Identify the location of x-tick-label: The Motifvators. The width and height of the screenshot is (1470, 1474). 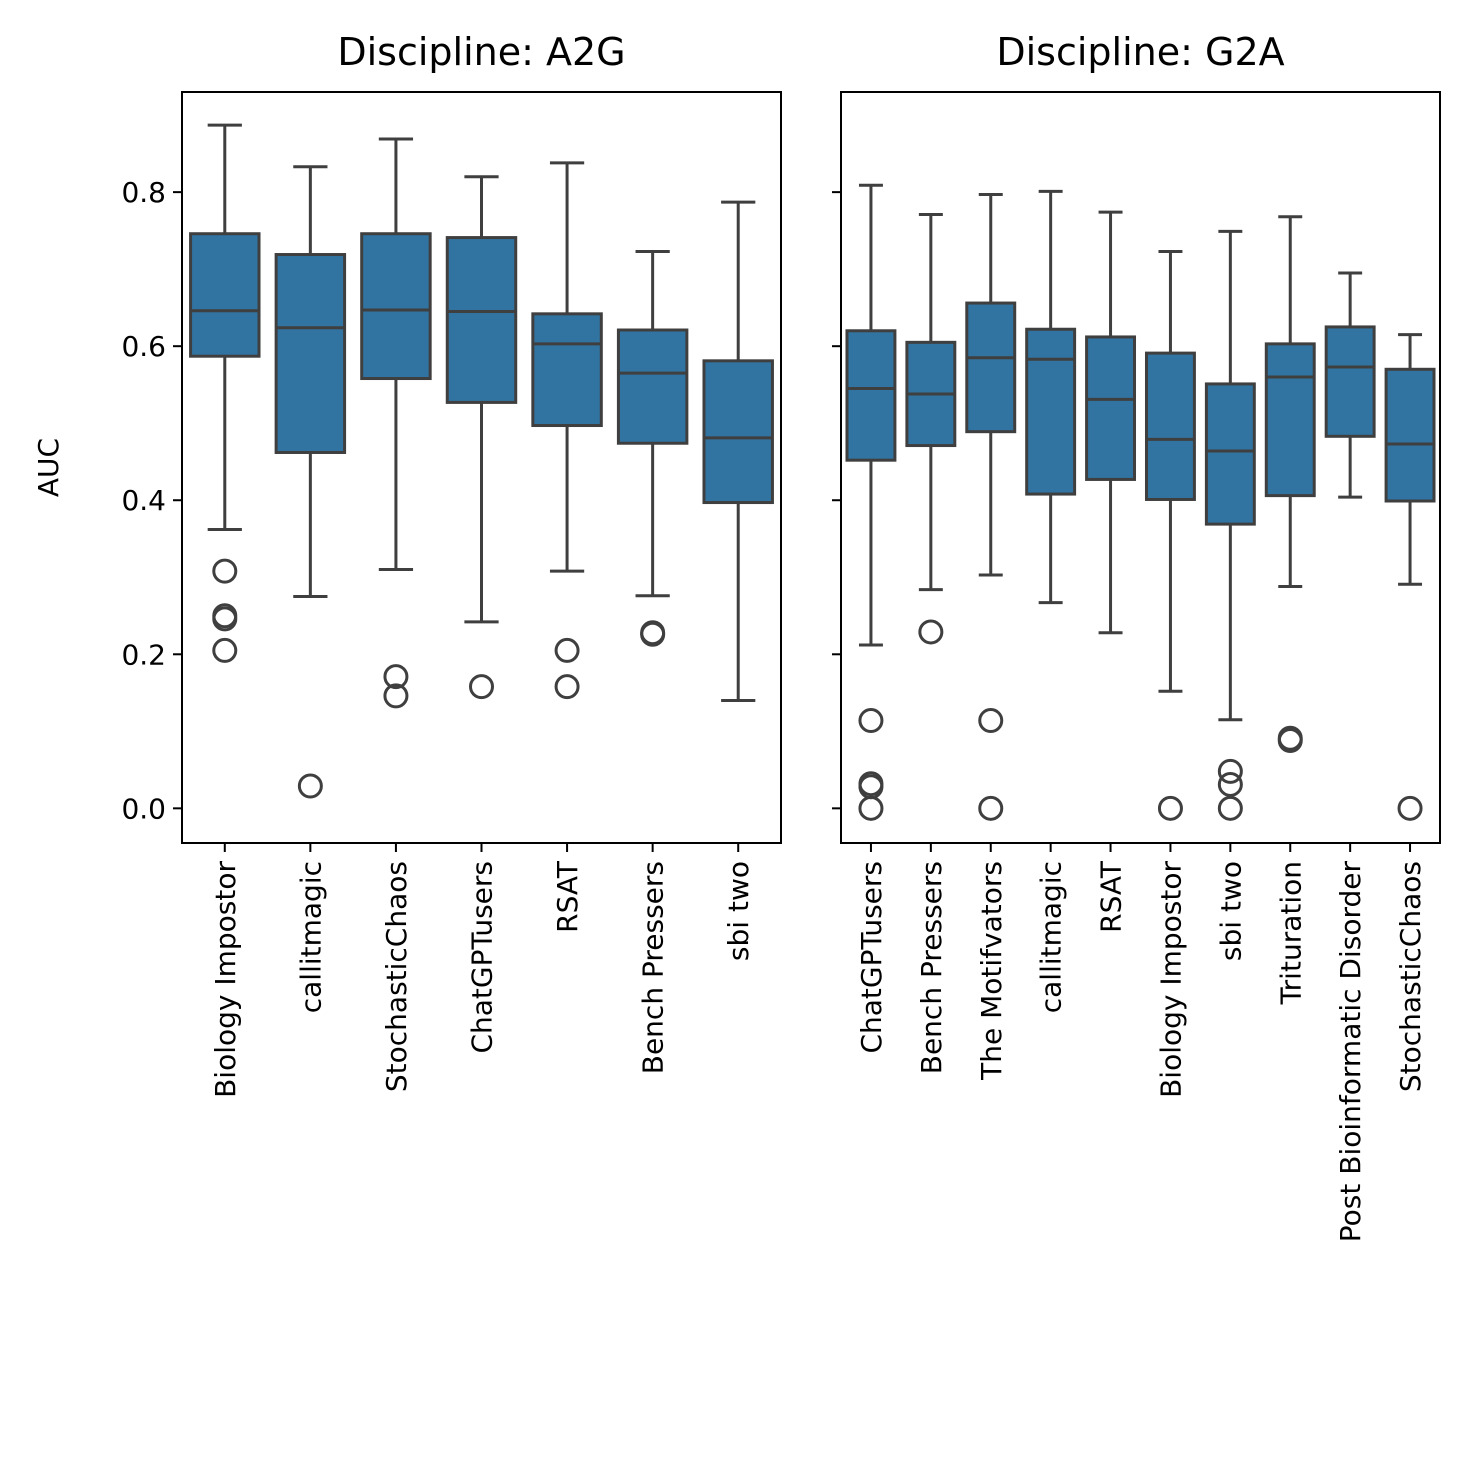
(991, 971).